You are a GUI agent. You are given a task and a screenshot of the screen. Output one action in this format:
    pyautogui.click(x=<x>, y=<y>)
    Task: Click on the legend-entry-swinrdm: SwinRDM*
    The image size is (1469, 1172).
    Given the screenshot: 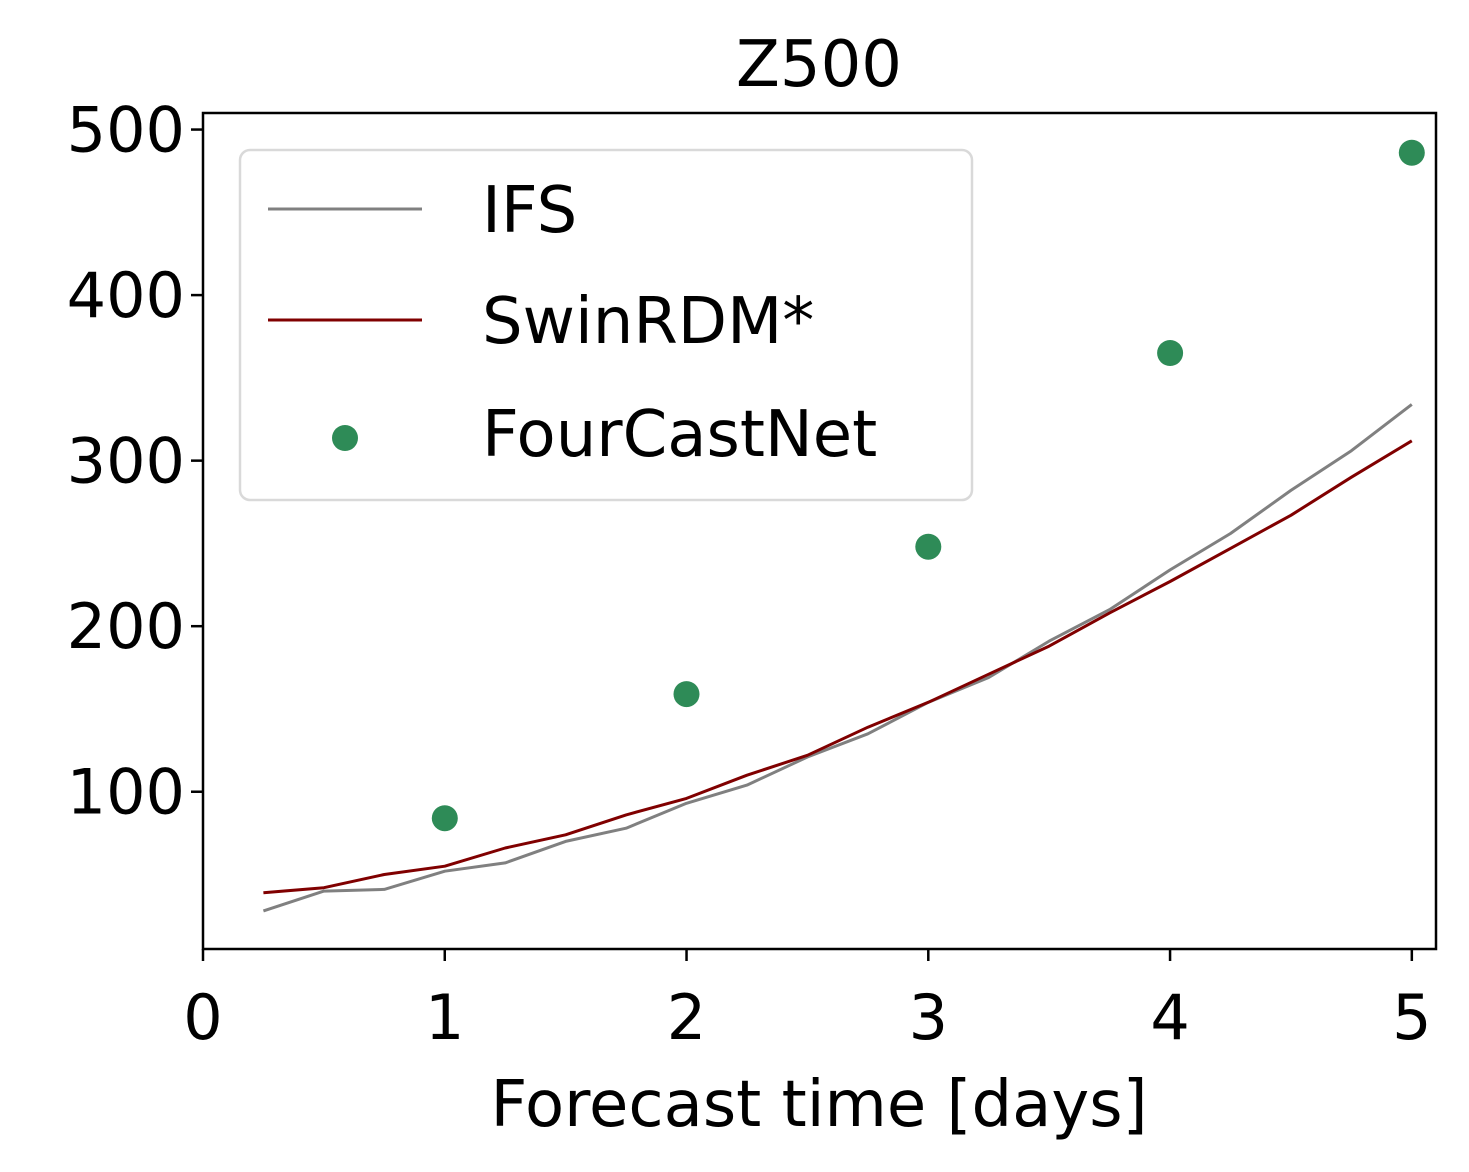 What is the action you would take?
    pyautogui.click(x=541, y=322)
    